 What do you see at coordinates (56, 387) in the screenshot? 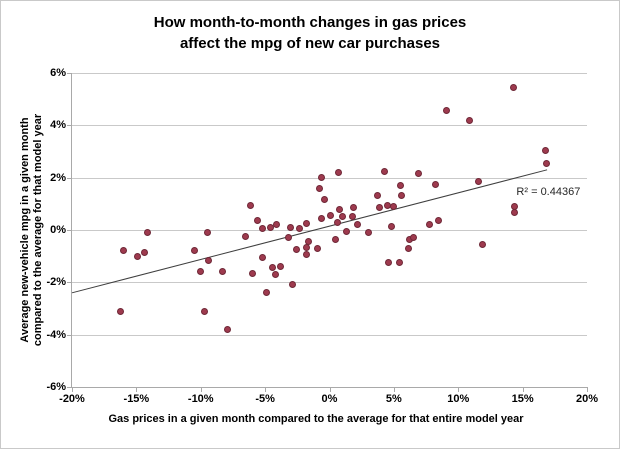
I see `y-tick-label: -6%` at bounding box center [56, 387].